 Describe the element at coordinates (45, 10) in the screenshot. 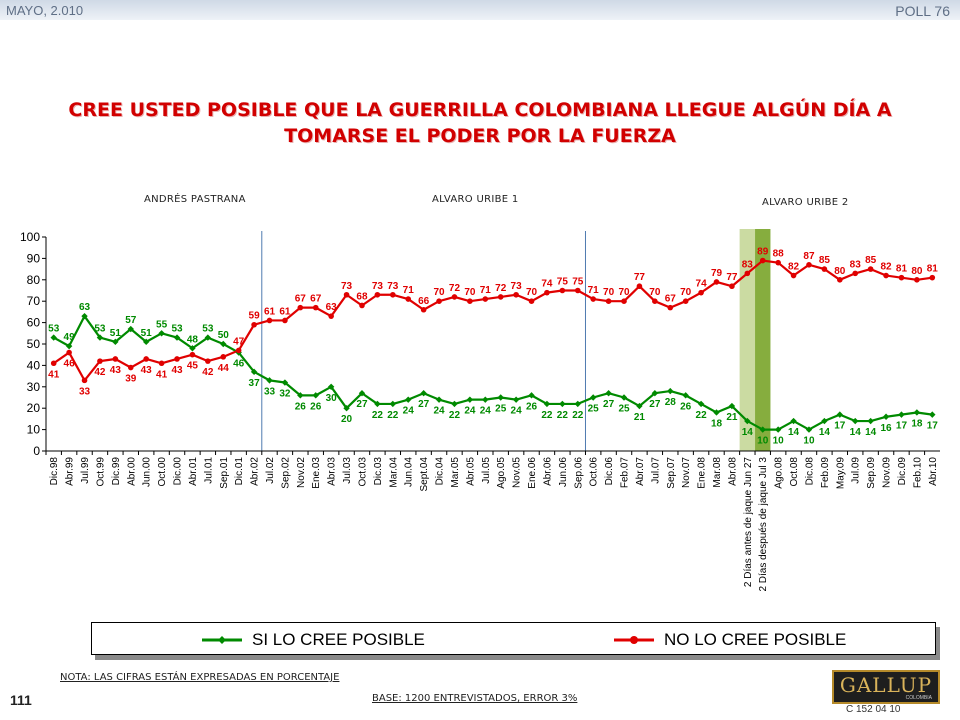

I see `date-label: MAYO, 2.010` at that location.